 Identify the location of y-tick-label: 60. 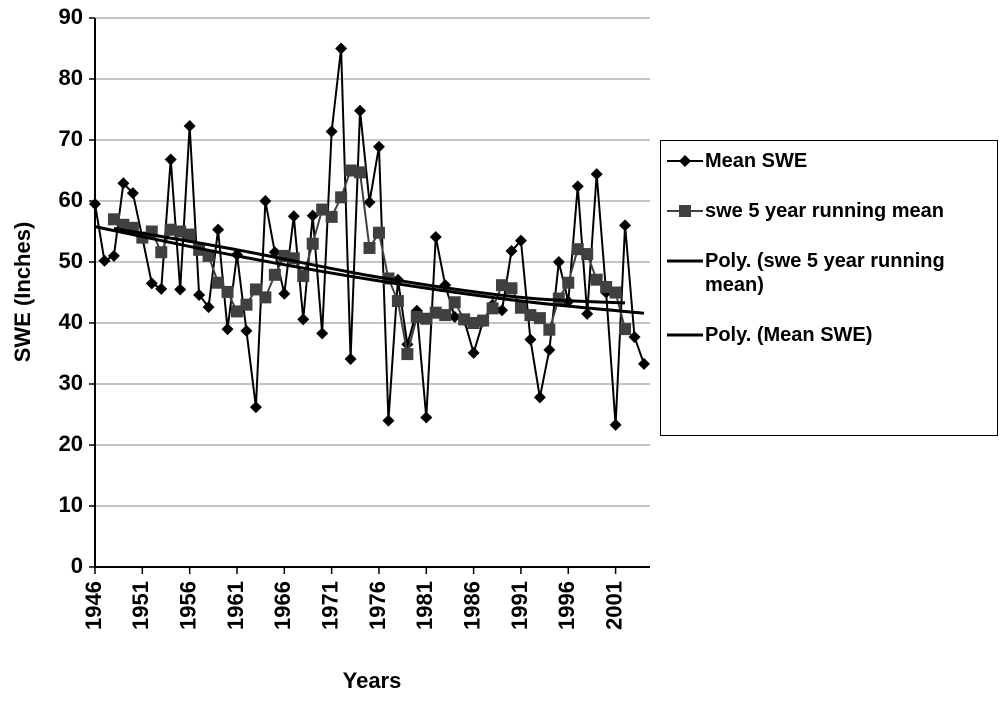
(71, 199).